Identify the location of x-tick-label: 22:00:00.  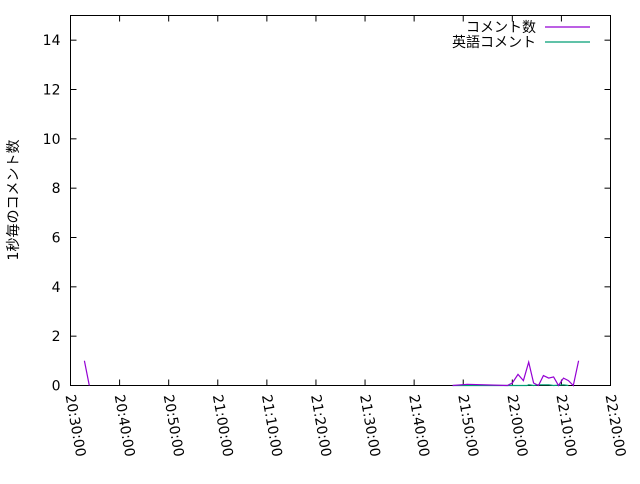
(516, 425).